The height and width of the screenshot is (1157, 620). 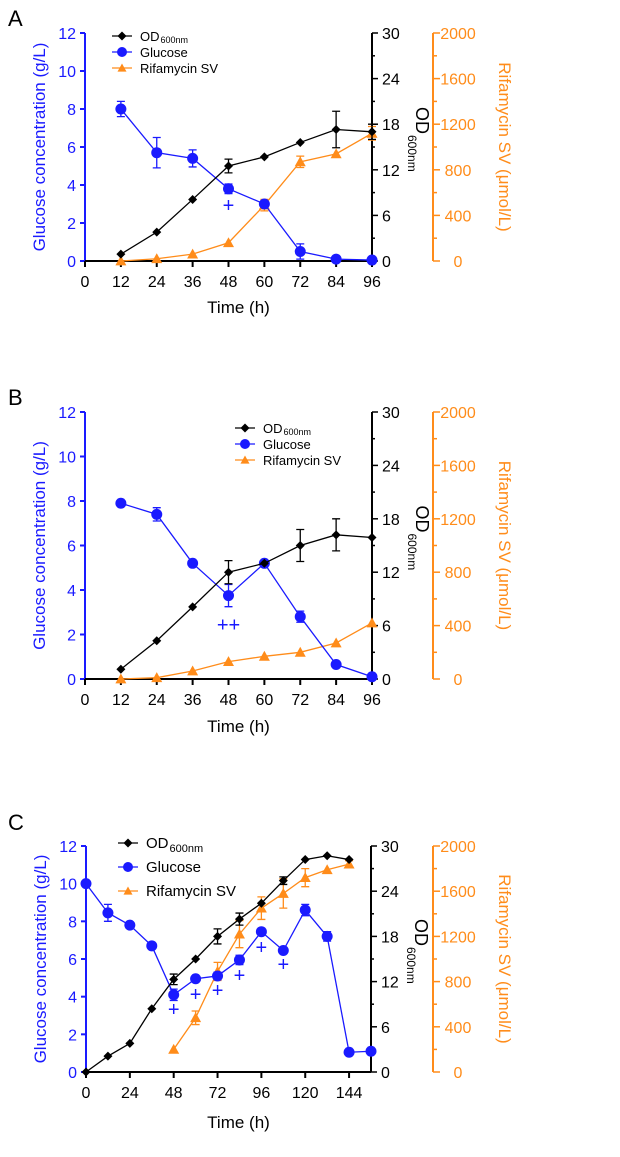 I want to click on x-tick-label: 48, so click(x=174, y=1093).